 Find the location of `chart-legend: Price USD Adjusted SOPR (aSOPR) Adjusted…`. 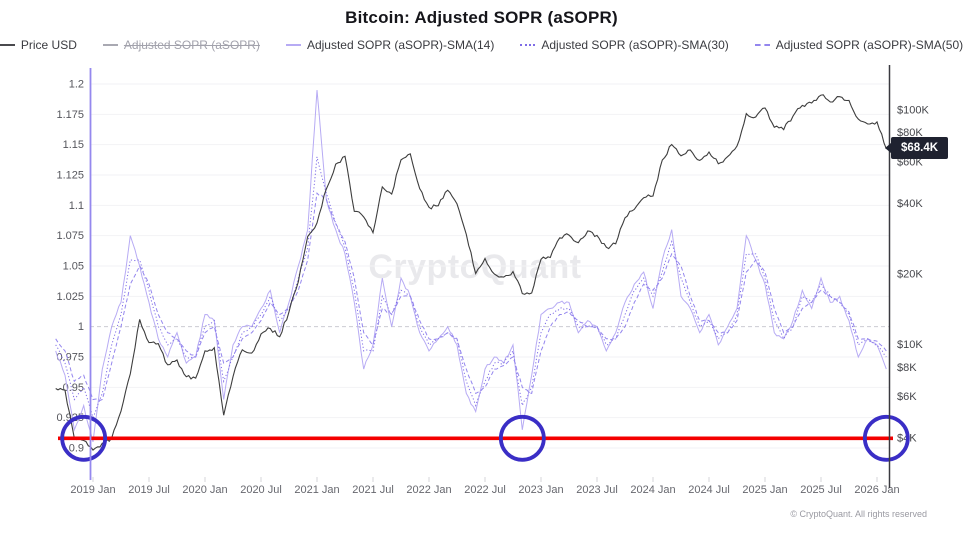

chart-legend: Price USD Adjusted SOPR (aSOPR) Adjusted… is located at coordinates (481, 45).